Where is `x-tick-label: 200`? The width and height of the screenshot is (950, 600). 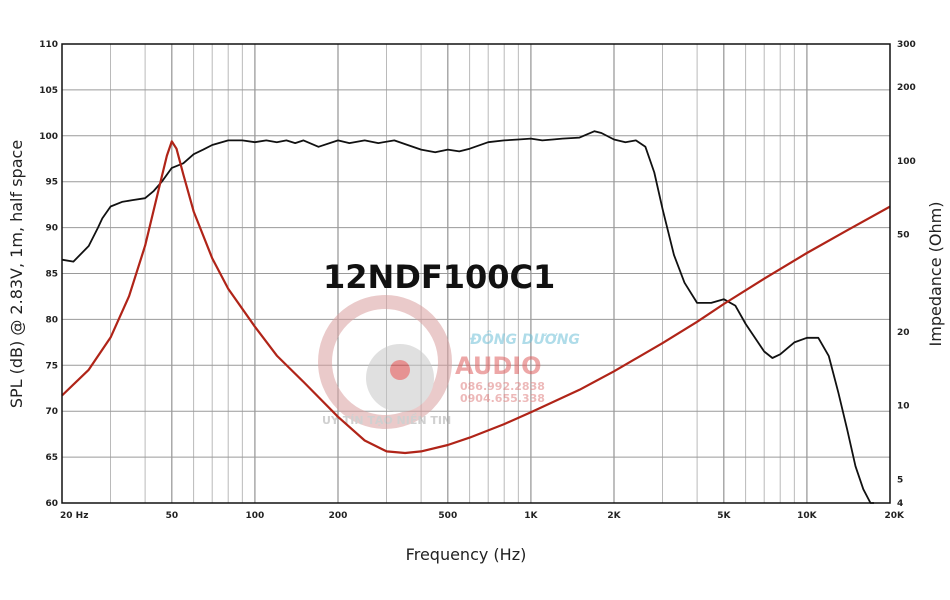 x-tick-label: 200 is located at coordinates (338, 516).